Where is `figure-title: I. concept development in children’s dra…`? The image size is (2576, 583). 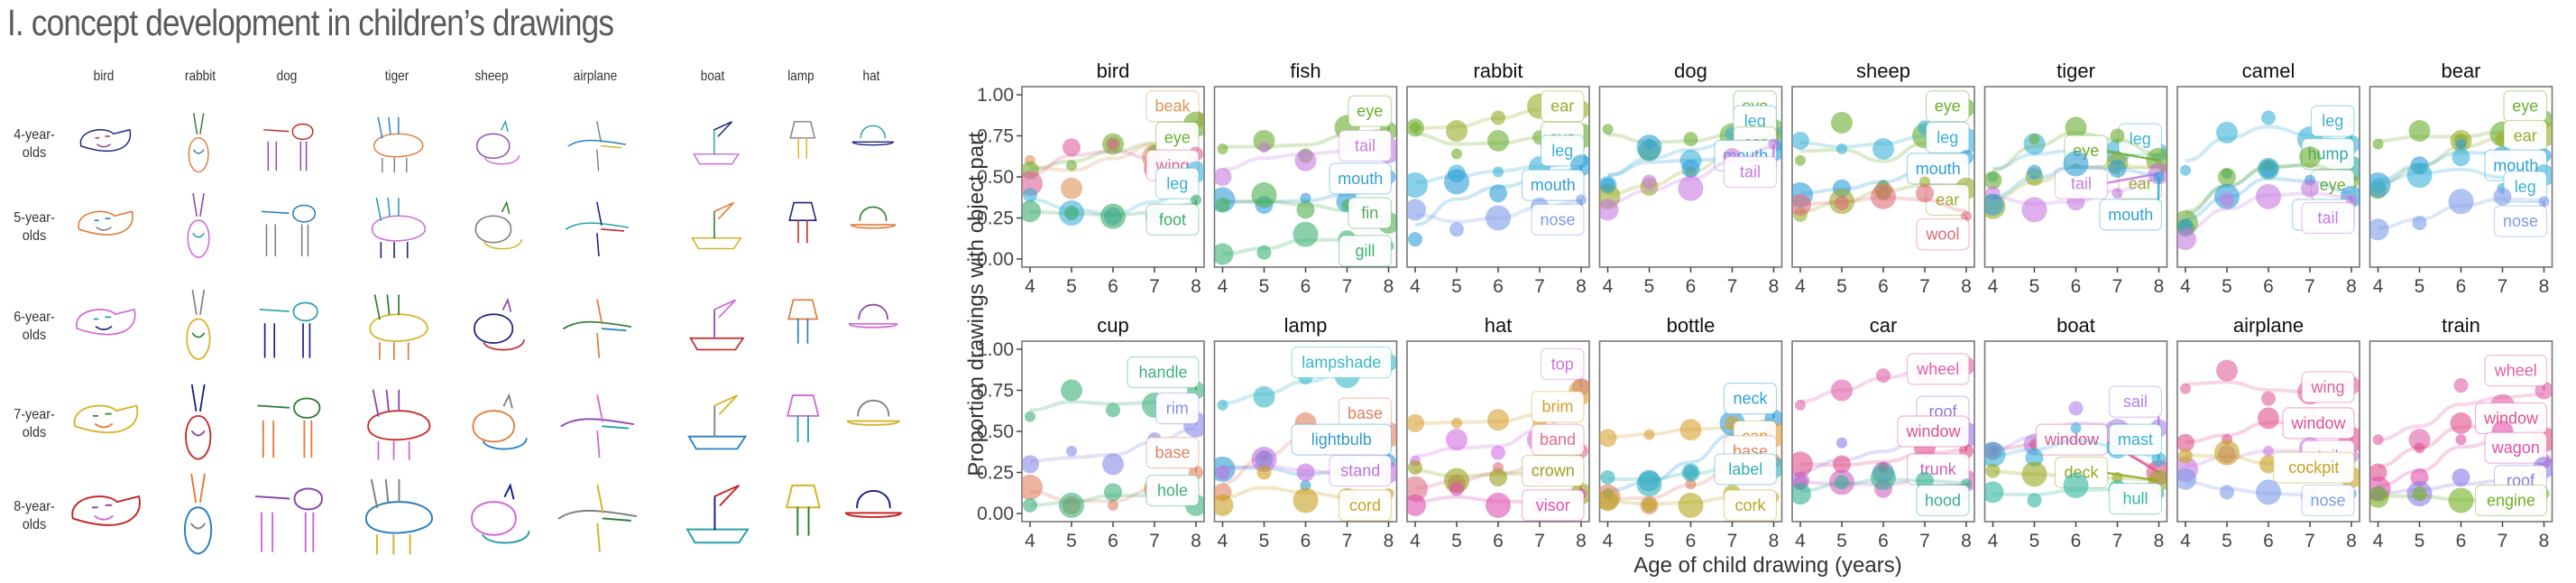
figure-title: I. concept development in children’s dra… is located at coordinates (310, 22).